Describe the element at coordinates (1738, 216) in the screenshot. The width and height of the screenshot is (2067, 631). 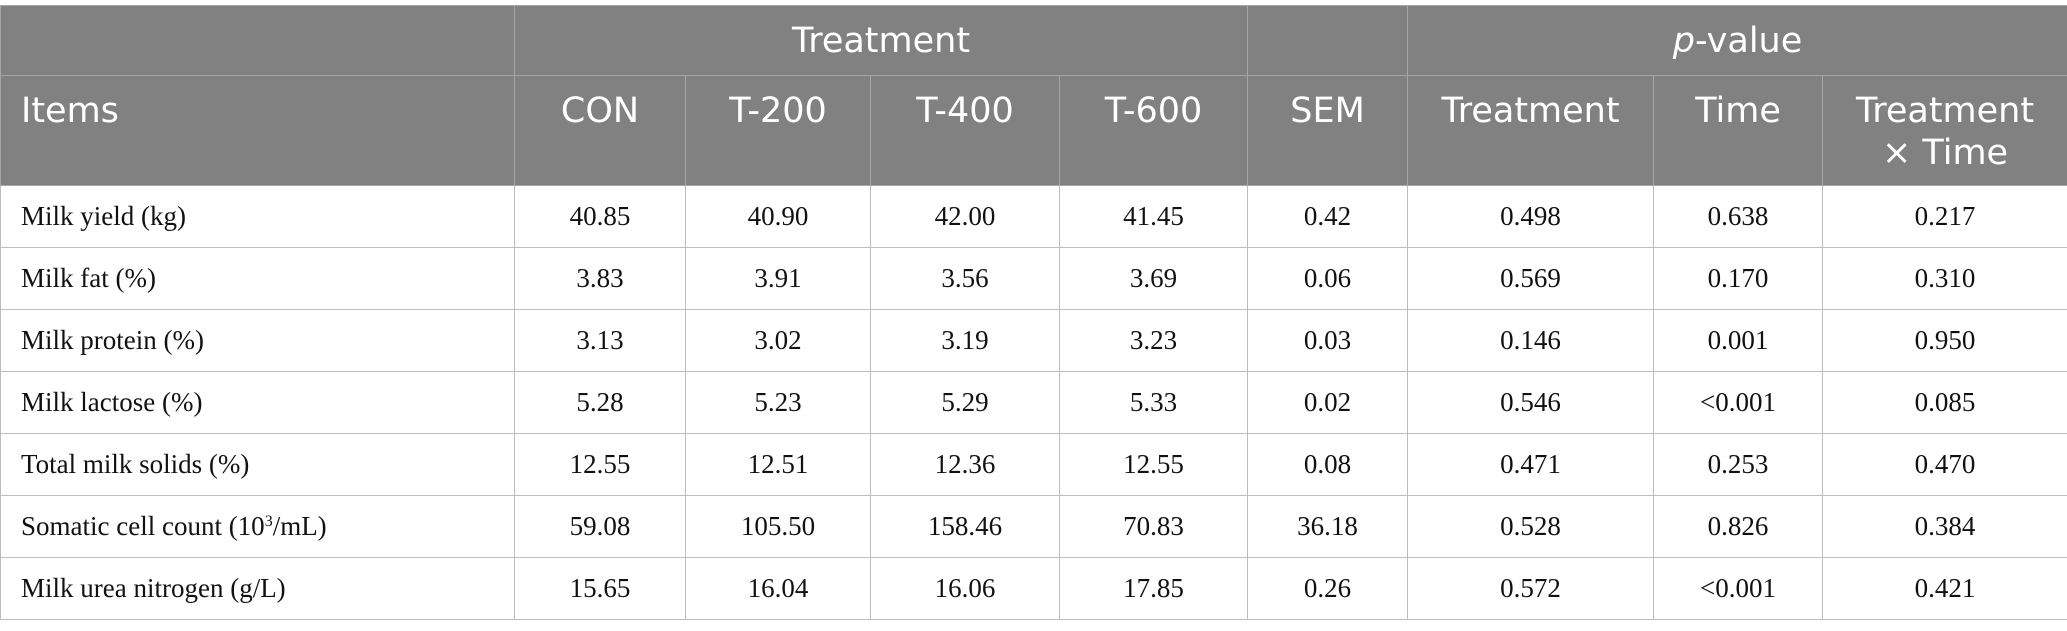
I see `cell-p-time: 0.638` at that location.